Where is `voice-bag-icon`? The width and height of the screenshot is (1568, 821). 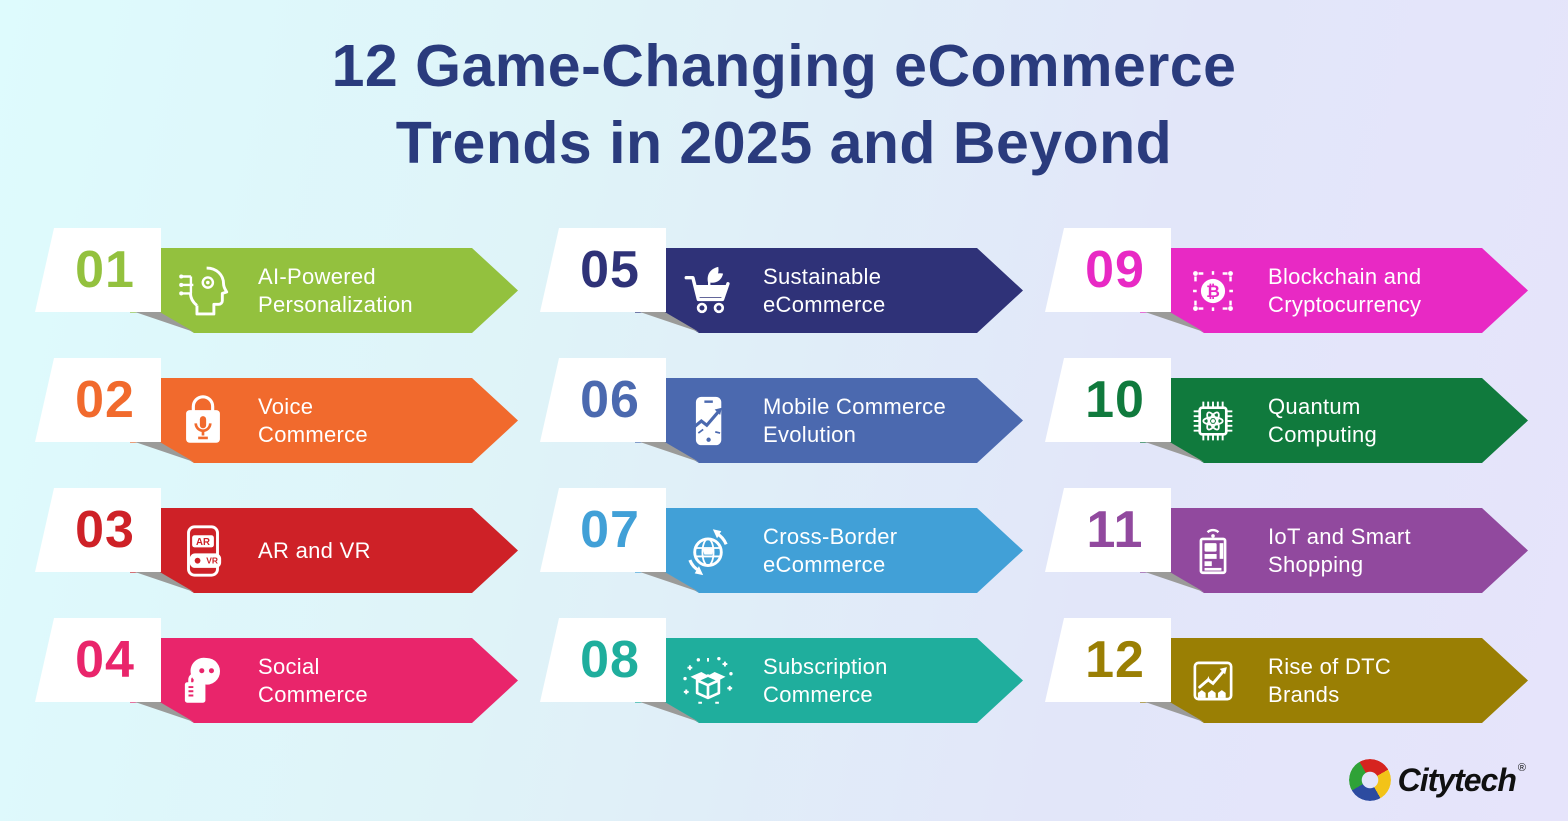 voice-bag-icon is located at coordinates (203, 421).